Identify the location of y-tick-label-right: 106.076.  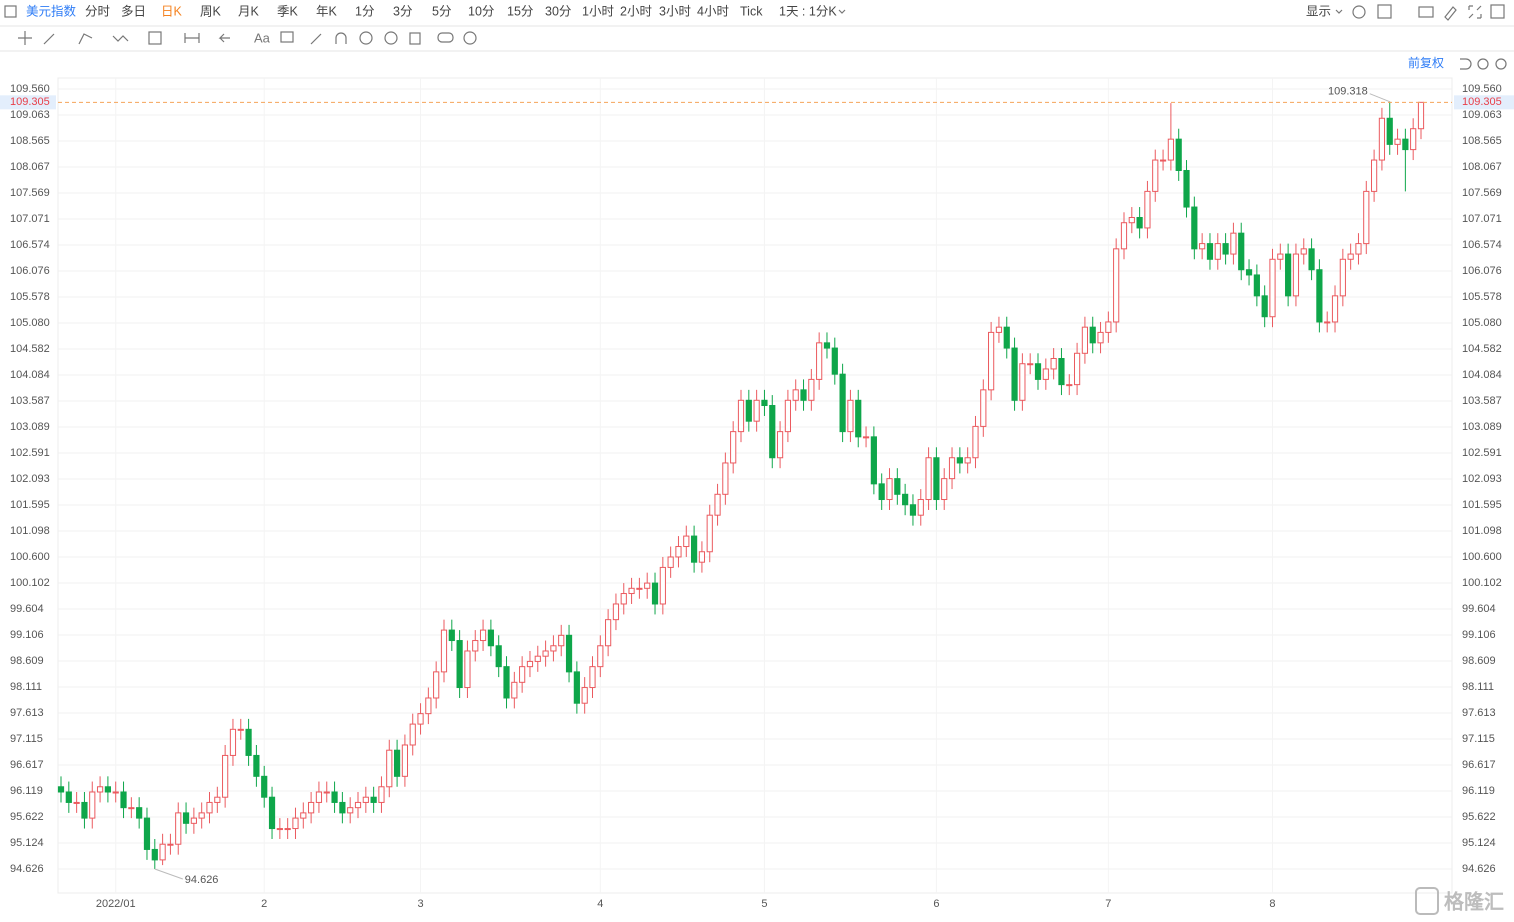
(1482, 271).